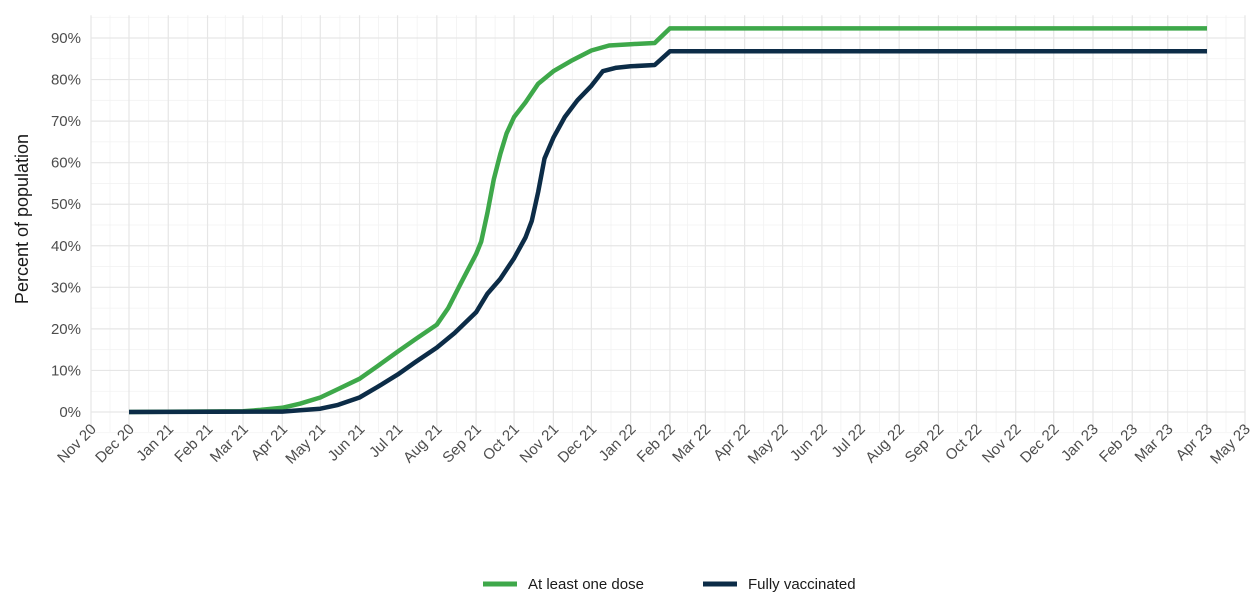 This screenshot has width=1250, height=597. I want to click on x-tick-label: Nov 20, so click(77, 444).